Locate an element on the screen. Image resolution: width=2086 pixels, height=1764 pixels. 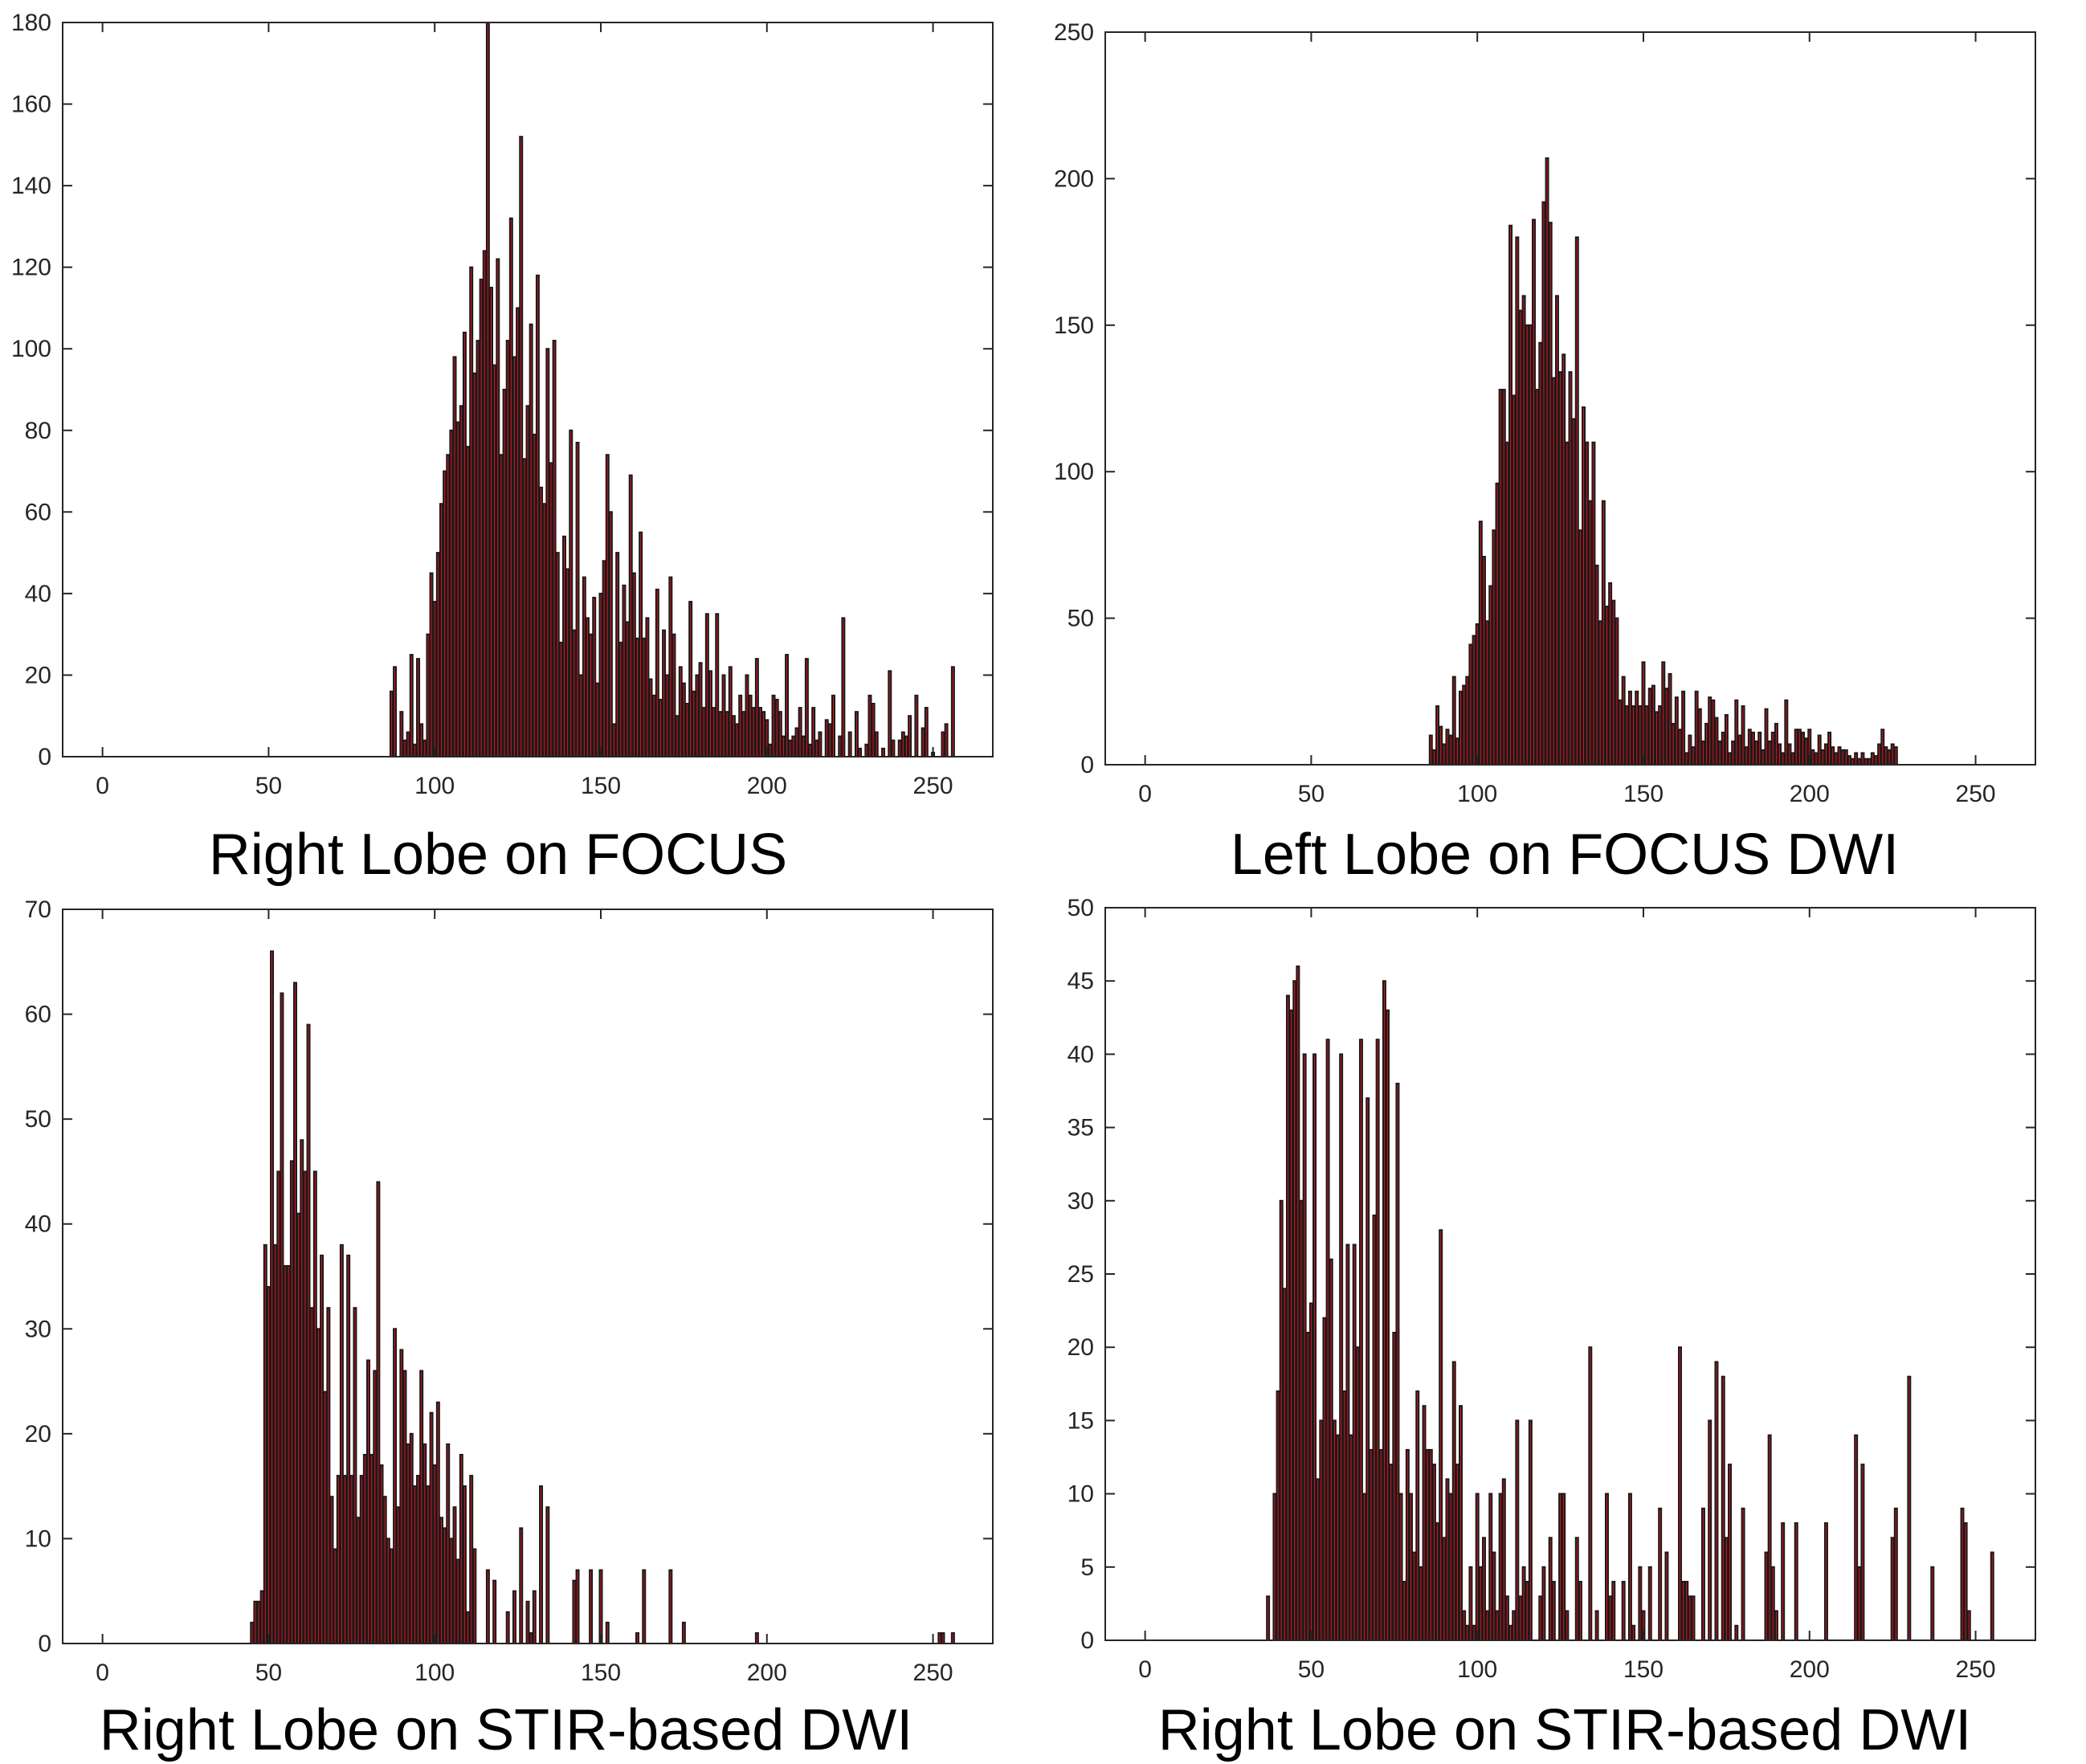
y-tick-label: 50 is located at coordinates (38, 1119).